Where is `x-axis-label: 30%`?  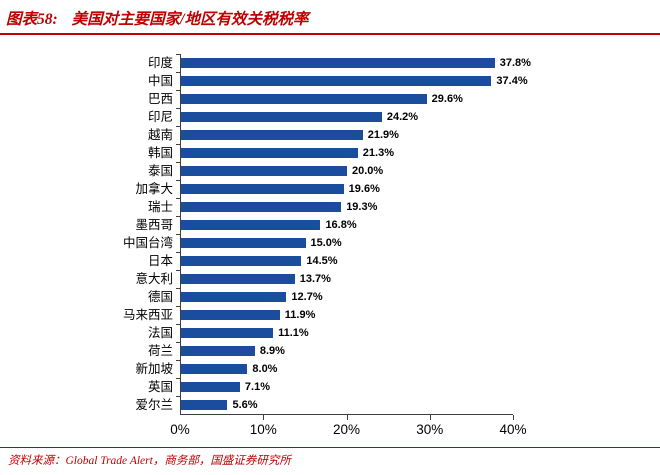 x-axis-label: 30% is located at coordinates (430, 429).